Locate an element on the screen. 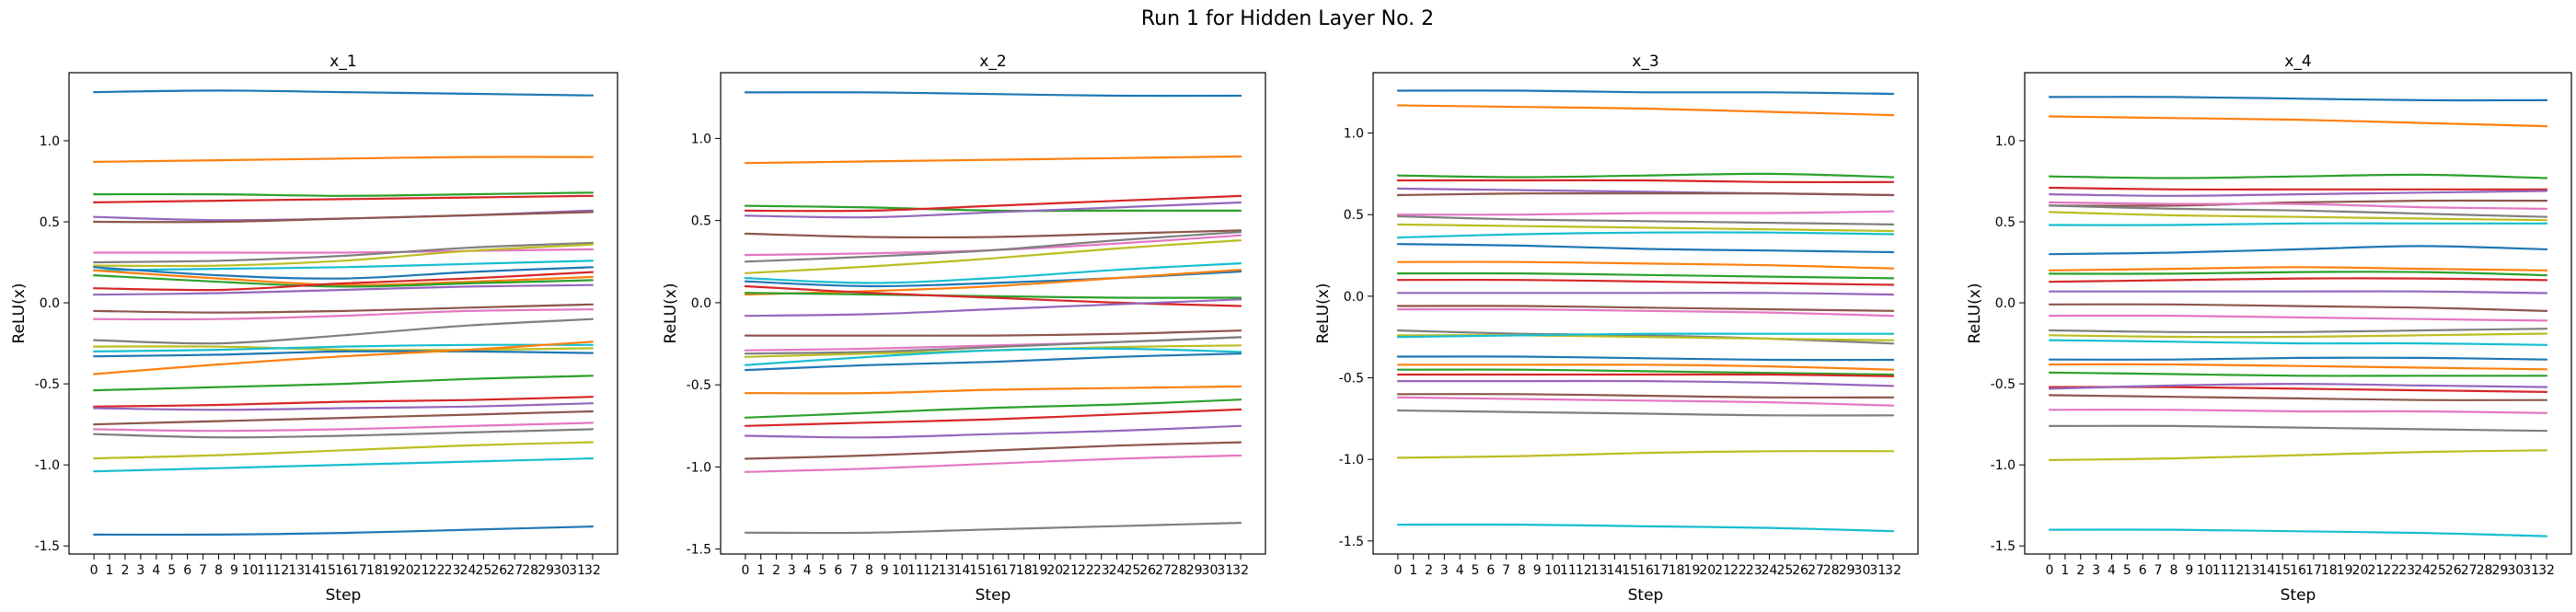 The image size is (2576, 612). x-tick-label: 4 is located at coordinates (156, 570).